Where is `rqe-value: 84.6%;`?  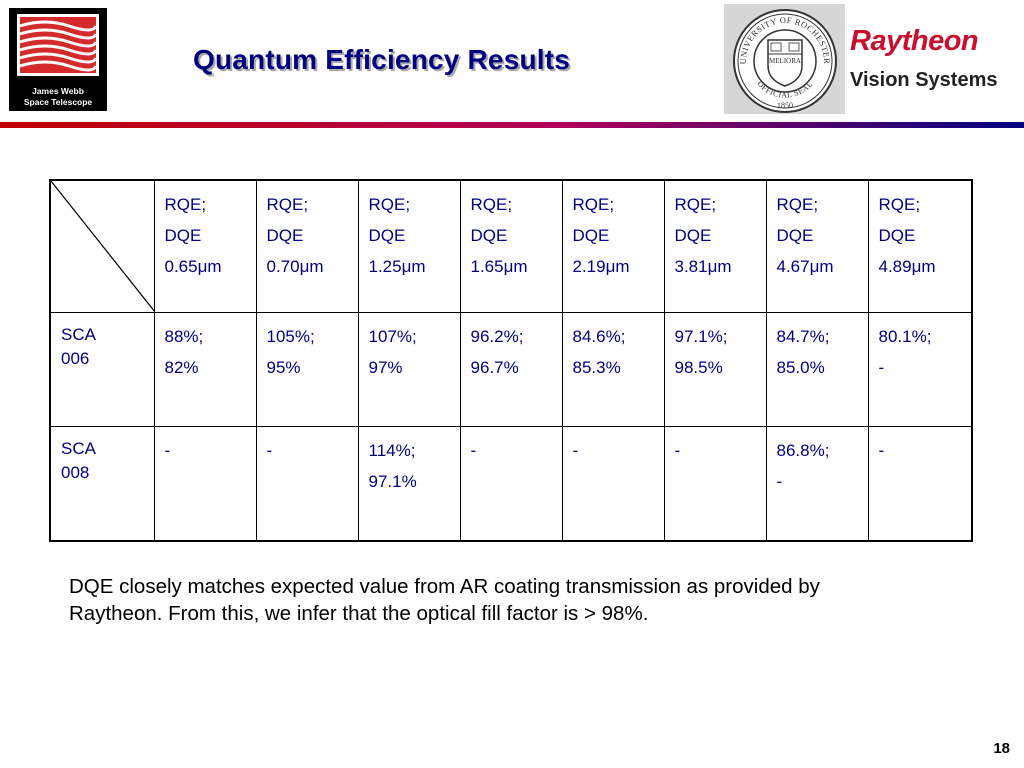 rqe-value: 84.6%; is located at coordinates (599, 336).